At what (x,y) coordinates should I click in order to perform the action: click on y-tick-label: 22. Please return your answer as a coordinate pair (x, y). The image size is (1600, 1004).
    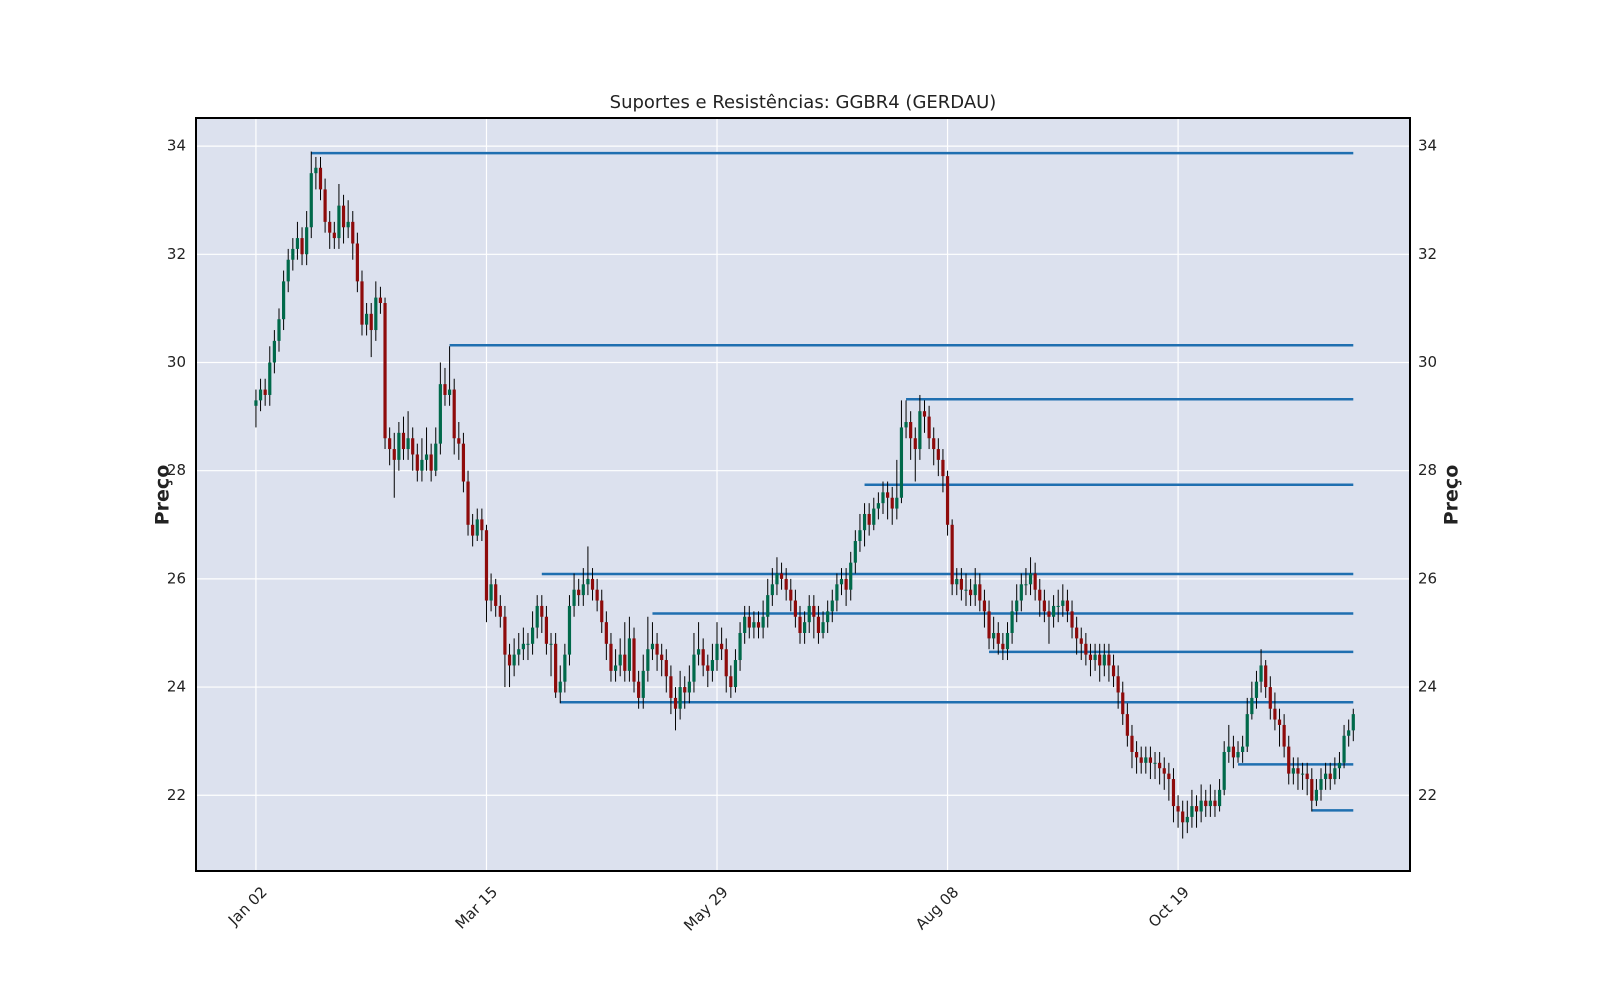
    Looking at the image, I should click on (176, 795).